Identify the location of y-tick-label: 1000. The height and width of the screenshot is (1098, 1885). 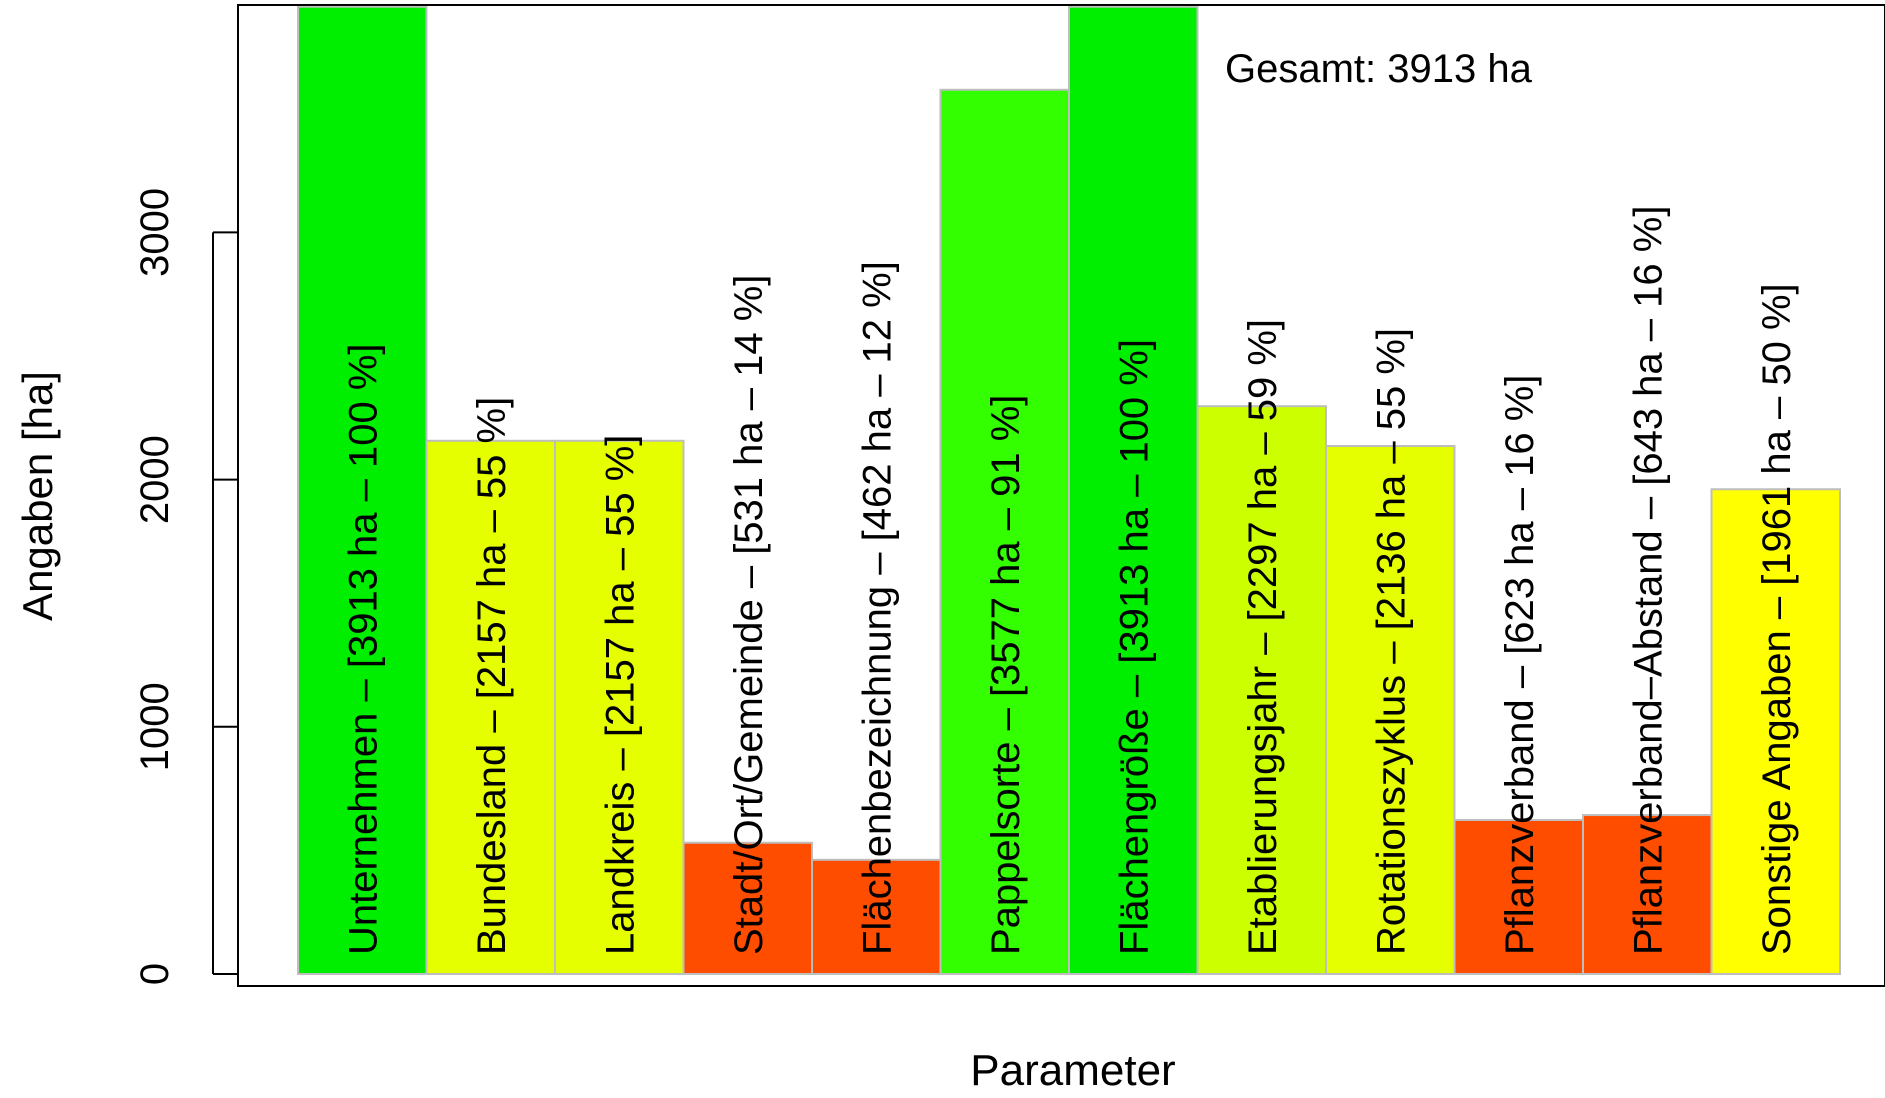
(155, 726).